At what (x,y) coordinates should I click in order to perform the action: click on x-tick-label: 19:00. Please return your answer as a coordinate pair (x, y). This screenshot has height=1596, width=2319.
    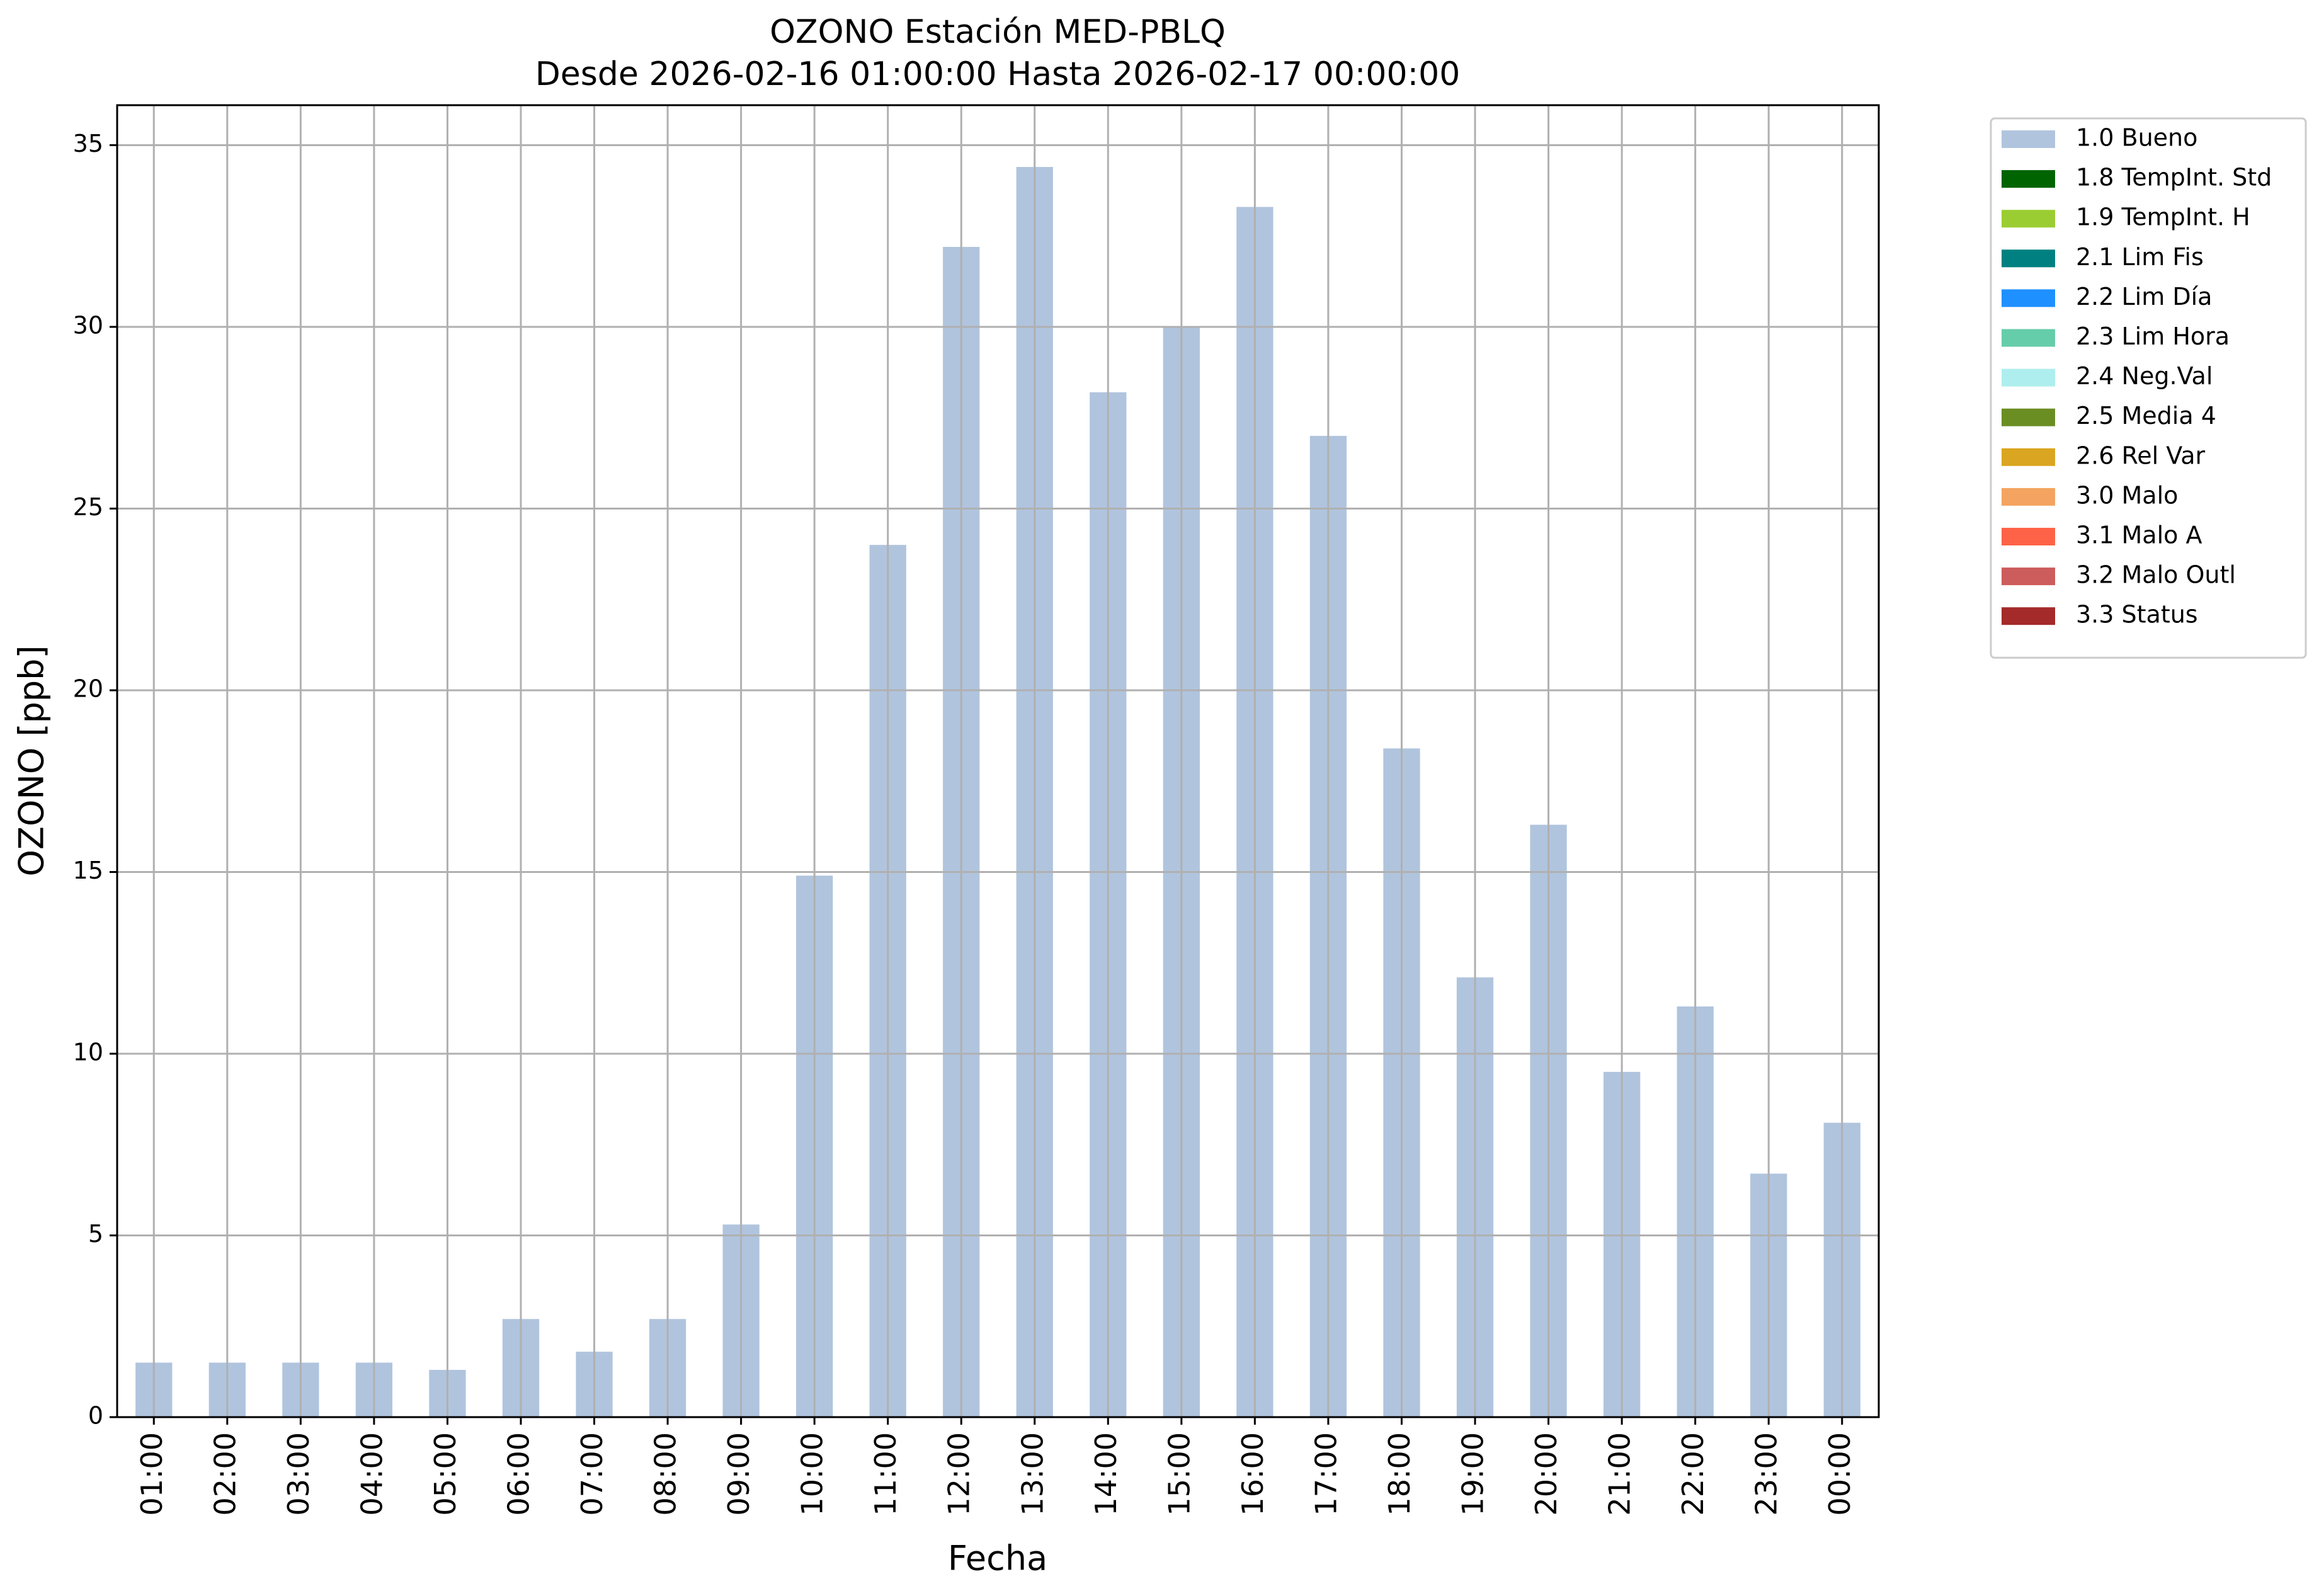
    Looking at the image, I should click on (1473, 1474).